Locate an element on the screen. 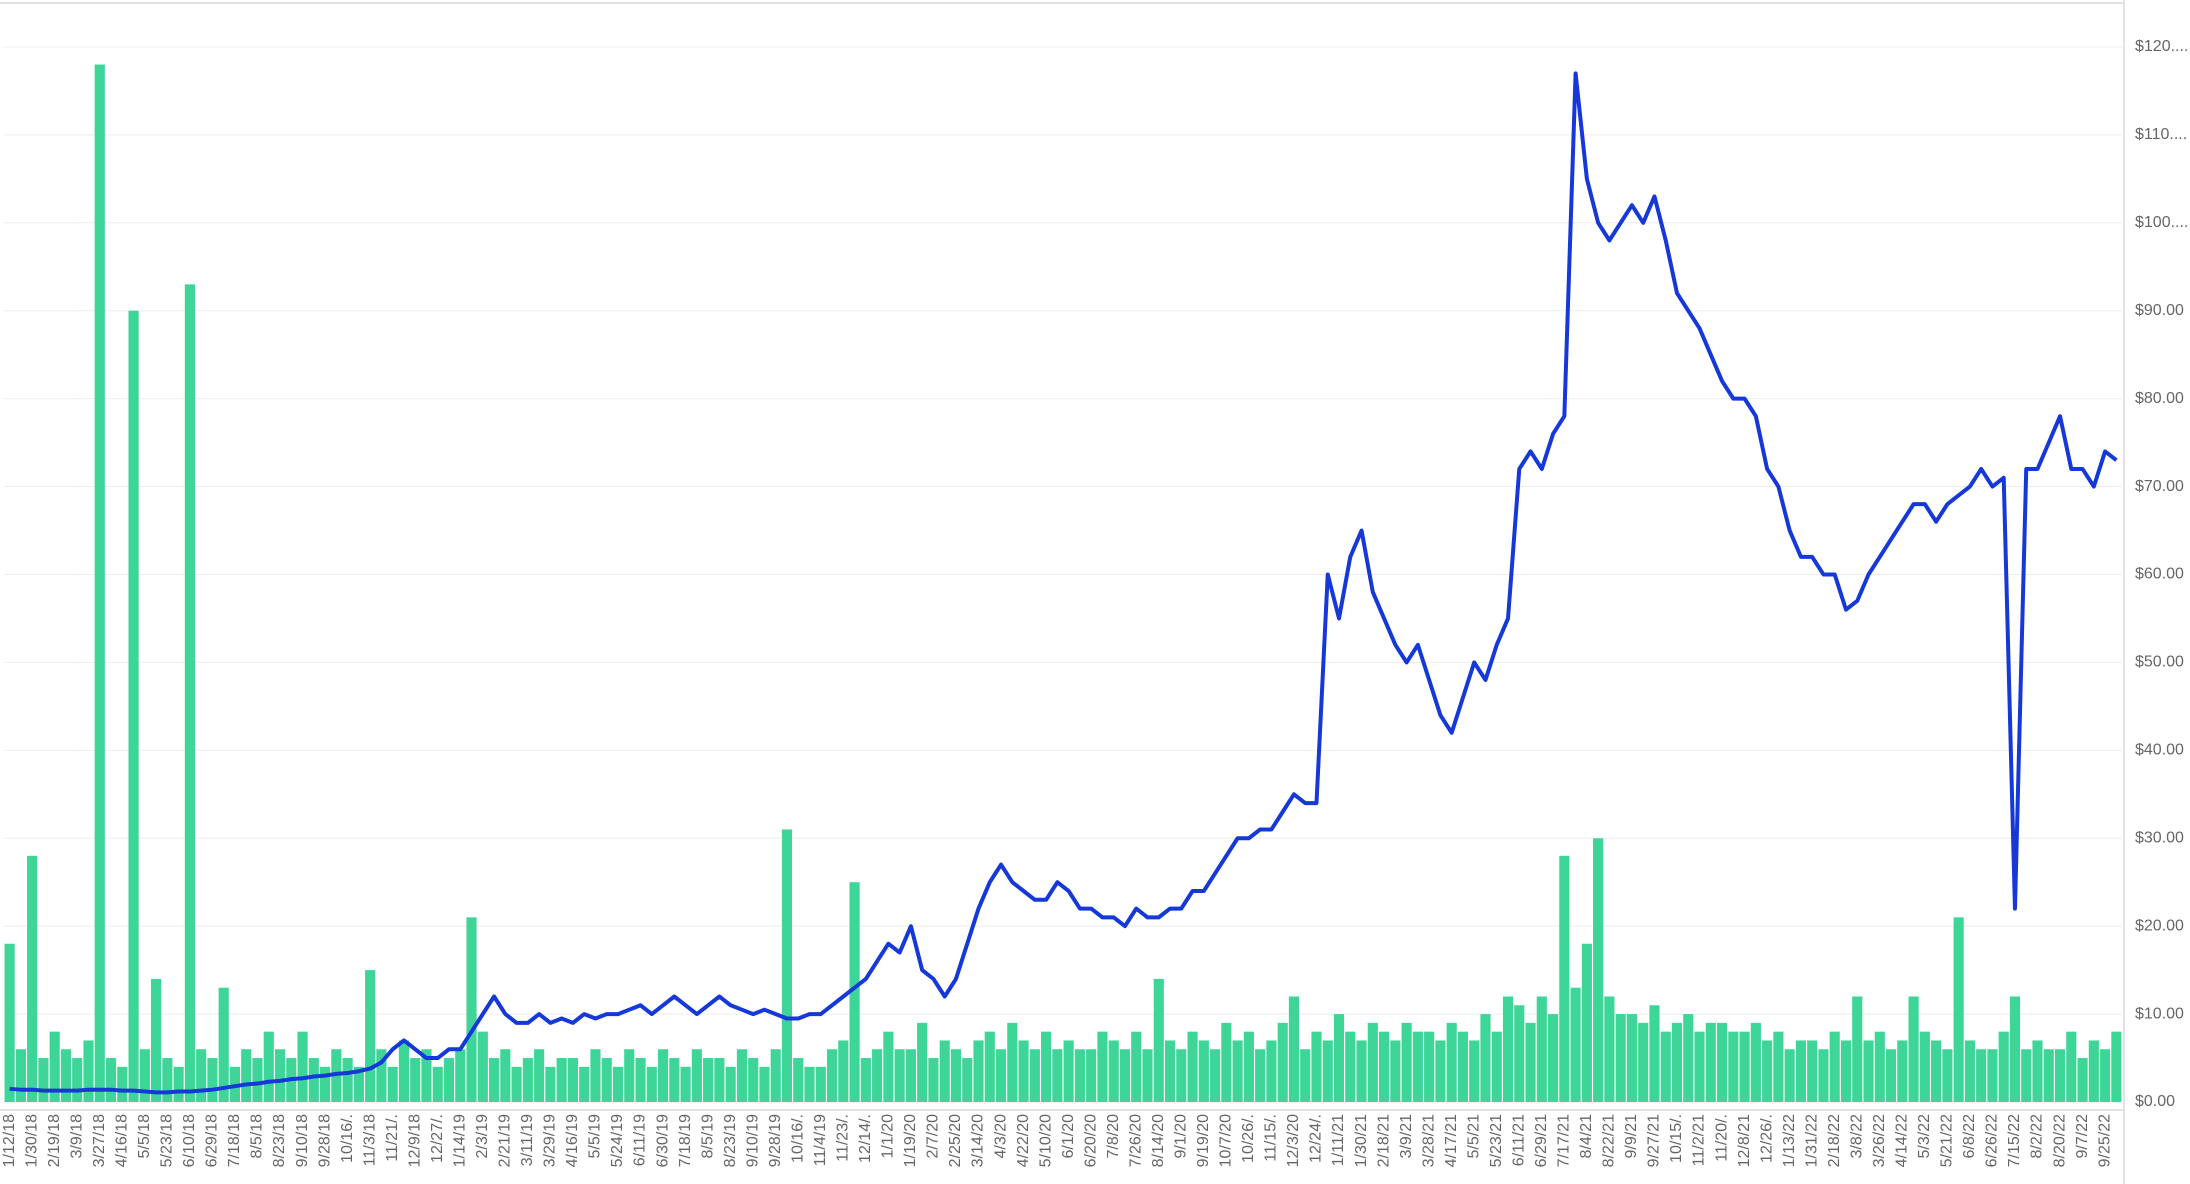  x-tick-label: 3/26/22 is located at coordinates (1879, 1140).